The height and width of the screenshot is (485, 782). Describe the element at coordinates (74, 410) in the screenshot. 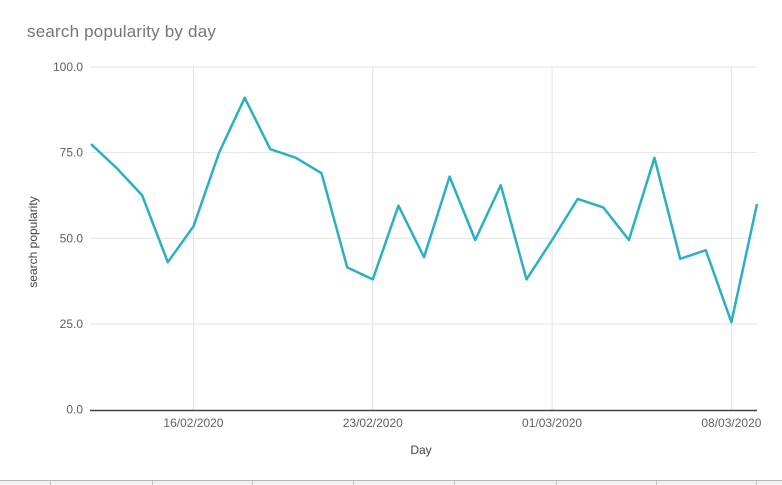

I see `y-tick-label: 0.0` at that location.